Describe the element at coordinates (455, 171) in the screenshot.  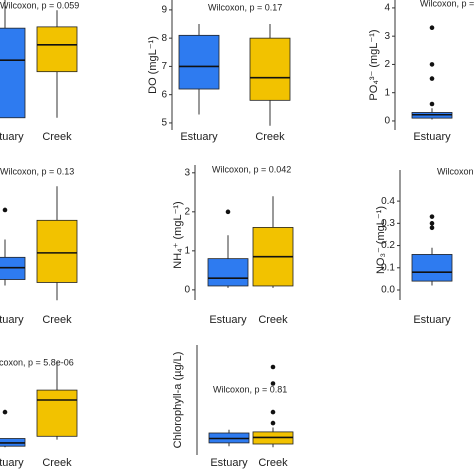
I see `annotation: Wilcoxon,` at that location.